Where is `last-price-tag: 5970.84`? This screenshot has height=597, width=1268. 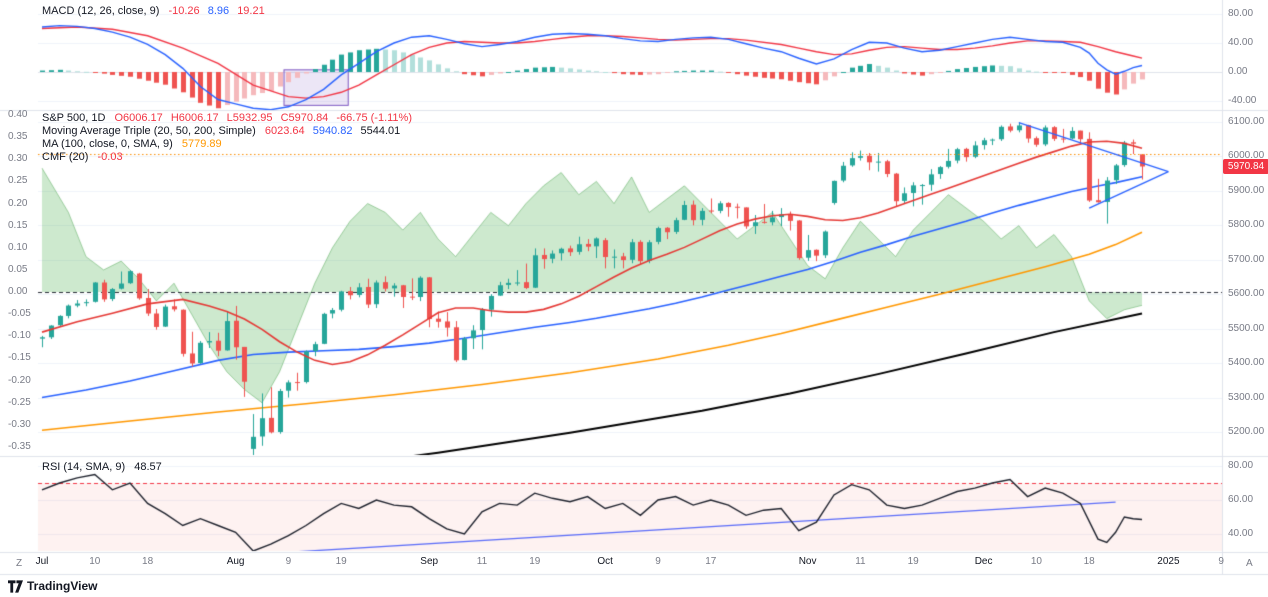 last-price-tag: 5970.84 is located at coordinates (1245, 166).